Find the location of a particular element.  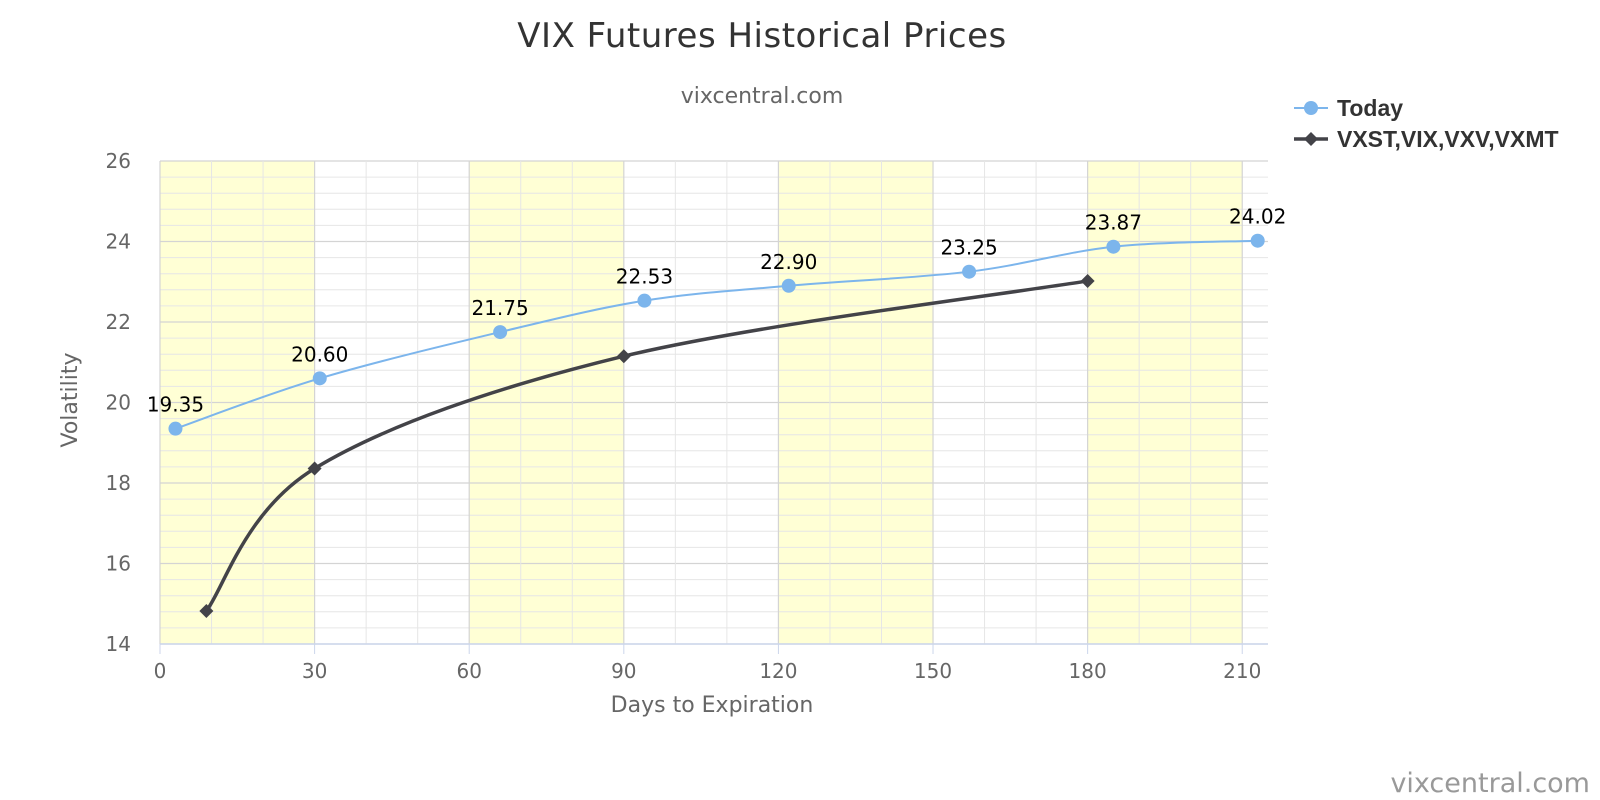

y-tick-label: 20 is located at coordinates (118, 403).